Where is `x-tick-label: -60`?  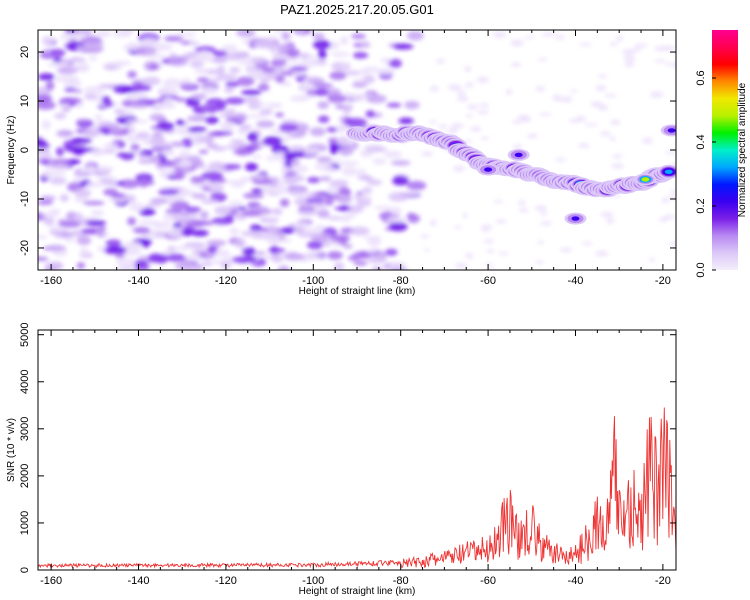 x-tick-label: -60 is located at coordinates (488, 581).